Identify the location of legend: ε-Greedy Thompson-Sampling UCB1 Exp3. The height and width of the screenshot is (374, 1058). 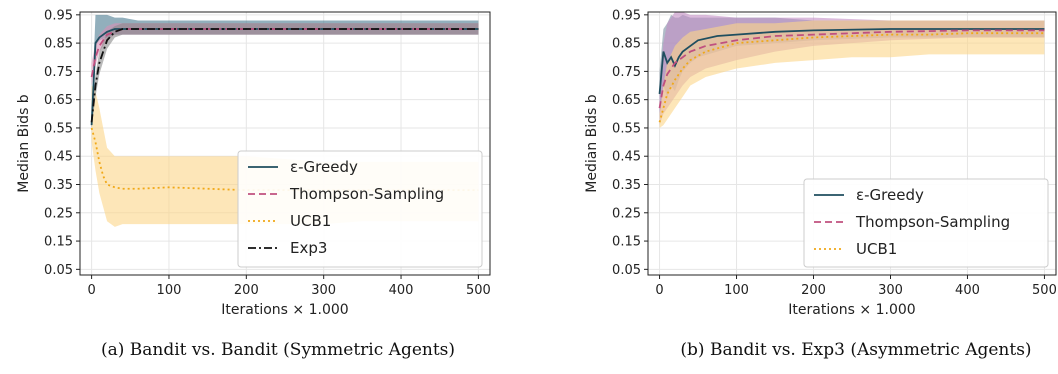
(360, 209).